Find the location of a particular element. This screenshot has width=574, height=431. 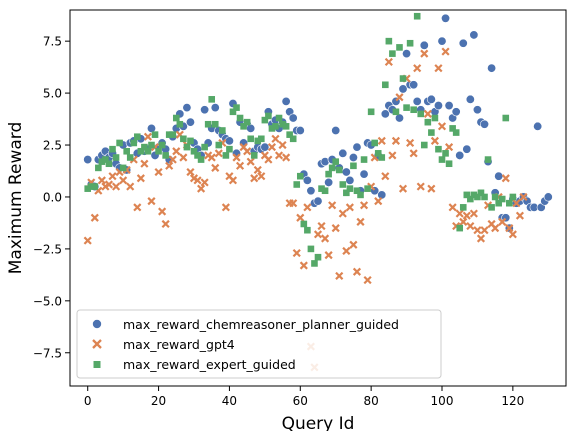

y-tick-label: 2.5 is located at coordinates (52, 146).